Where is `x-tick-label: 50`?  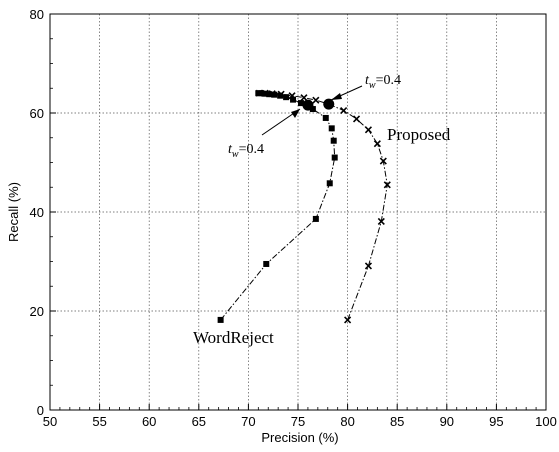 x-tick-label: 50 is located at coordinates (50, 421).